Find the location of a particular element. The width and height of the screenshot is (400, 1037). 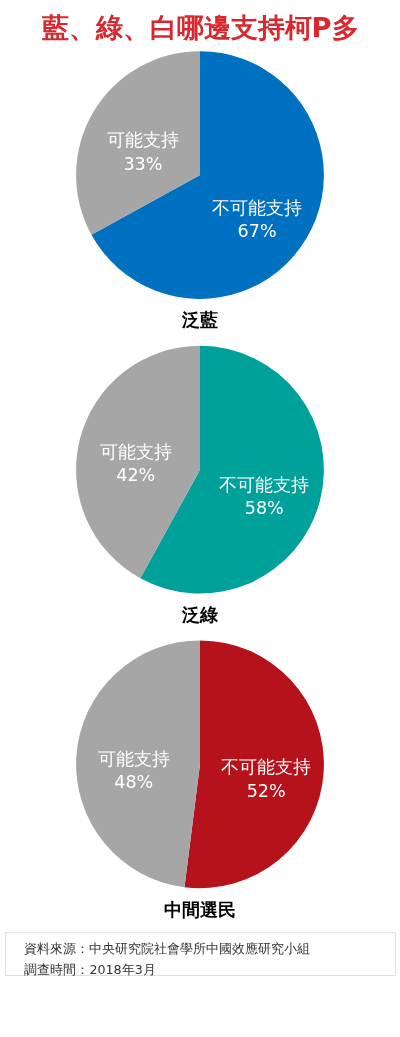

data-label: 48% is located at coordinates (134, 782).